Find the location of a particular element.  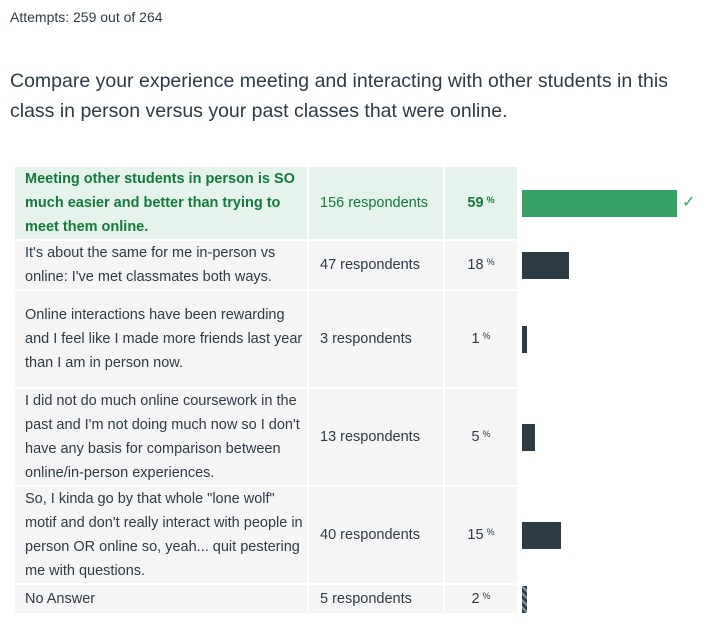

answer-row-no-answer: No Answer 5 respondents 2% is located at coordinates (362, 600).